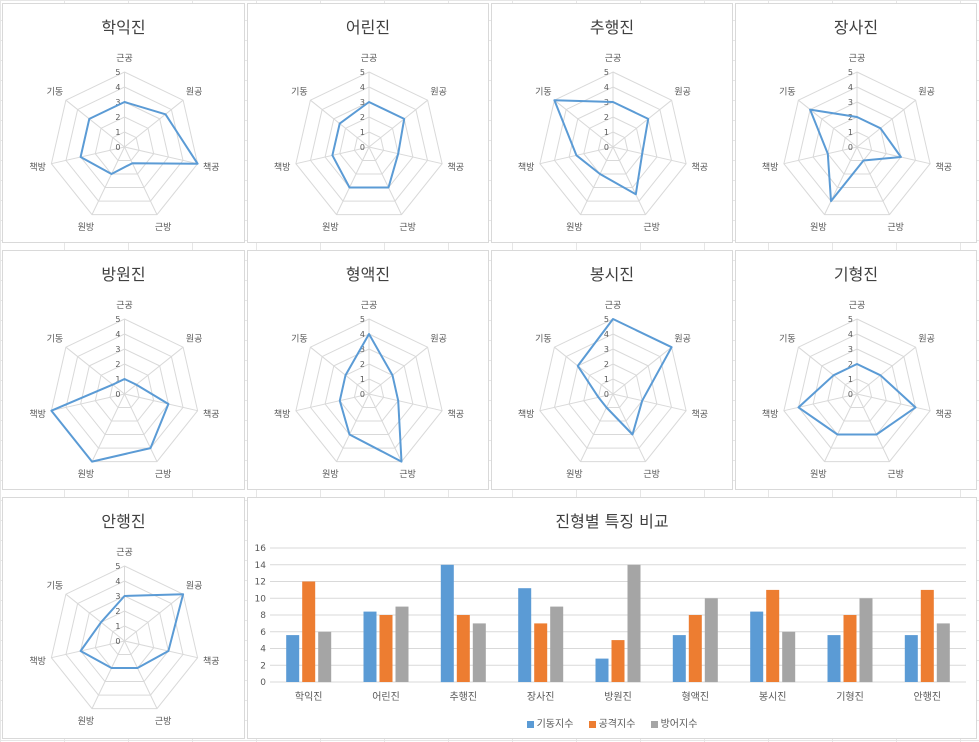 This screenshot has width=979, height=742. What do you see at coordinates (612, 27) in the screenshot?
I see `chart-title: 추행진` at bounding box center [612, 27].